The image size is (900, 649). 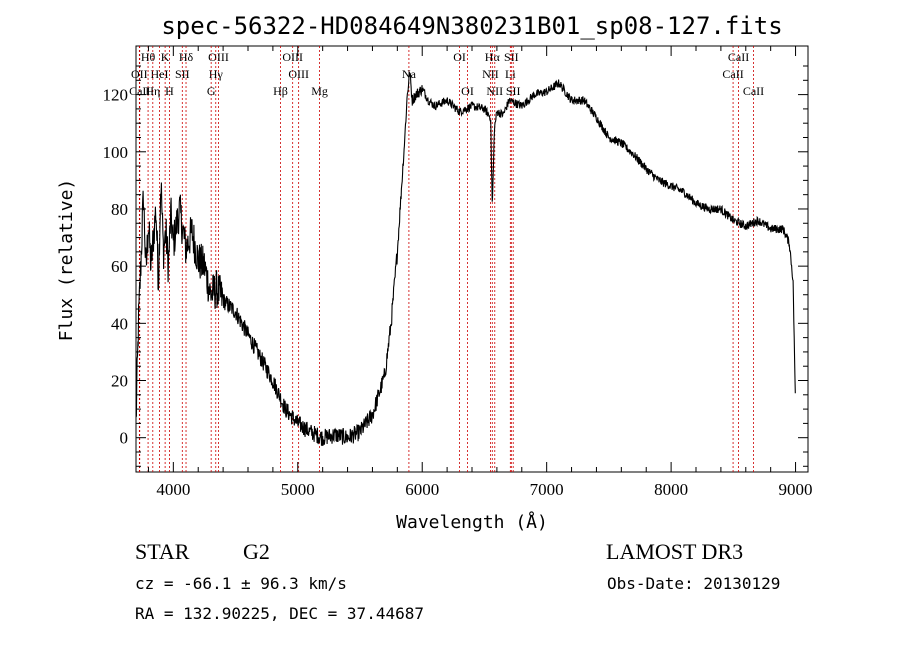 What do you see at coordinates (319, 91) in the screenshot?
I see `line-marker-label: Mg` at bounding box center [319, 91].